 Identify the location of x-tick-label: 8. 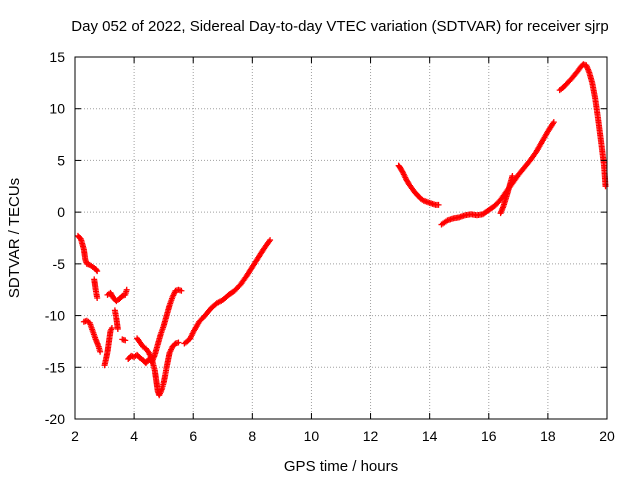
(252, 436).